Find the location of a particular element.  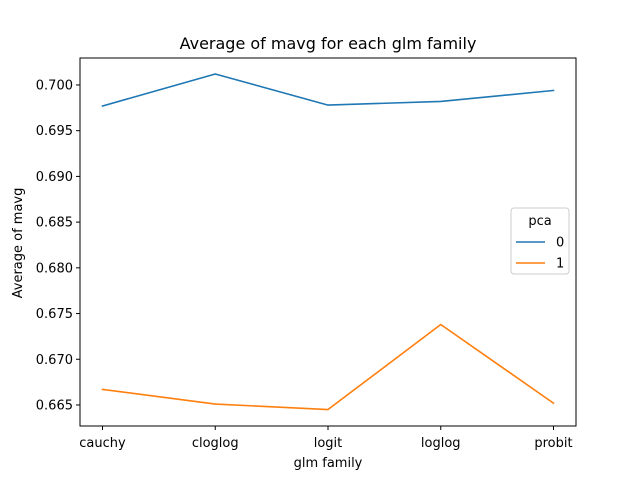

x-tick-label: cloglog is located at coordinates (215, 443).